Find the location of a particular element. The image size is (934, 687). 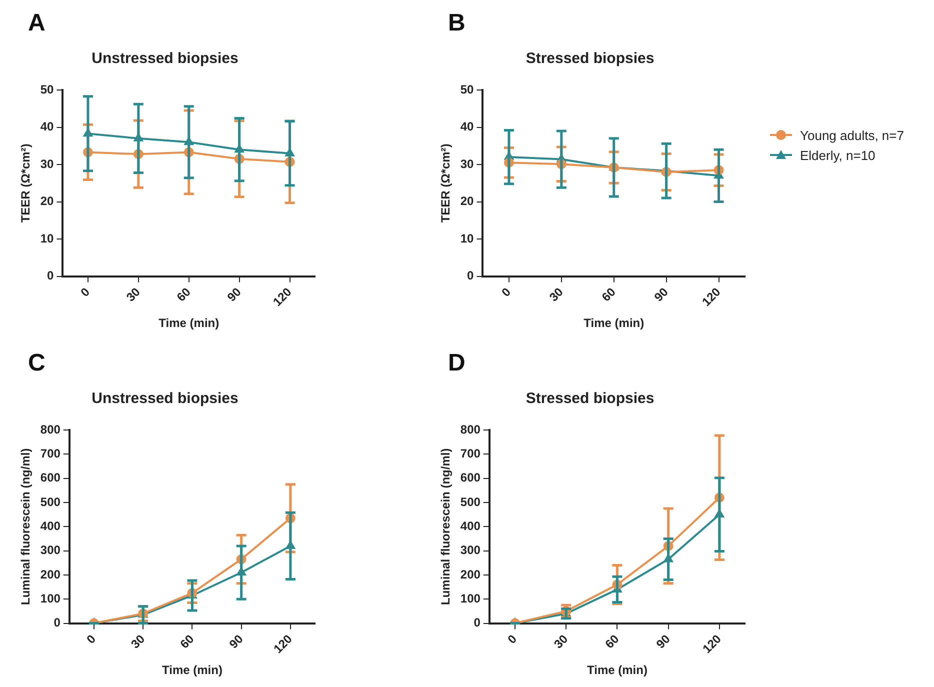

legend-label: Young adults, n=7 is located at coordinates (852, 135).